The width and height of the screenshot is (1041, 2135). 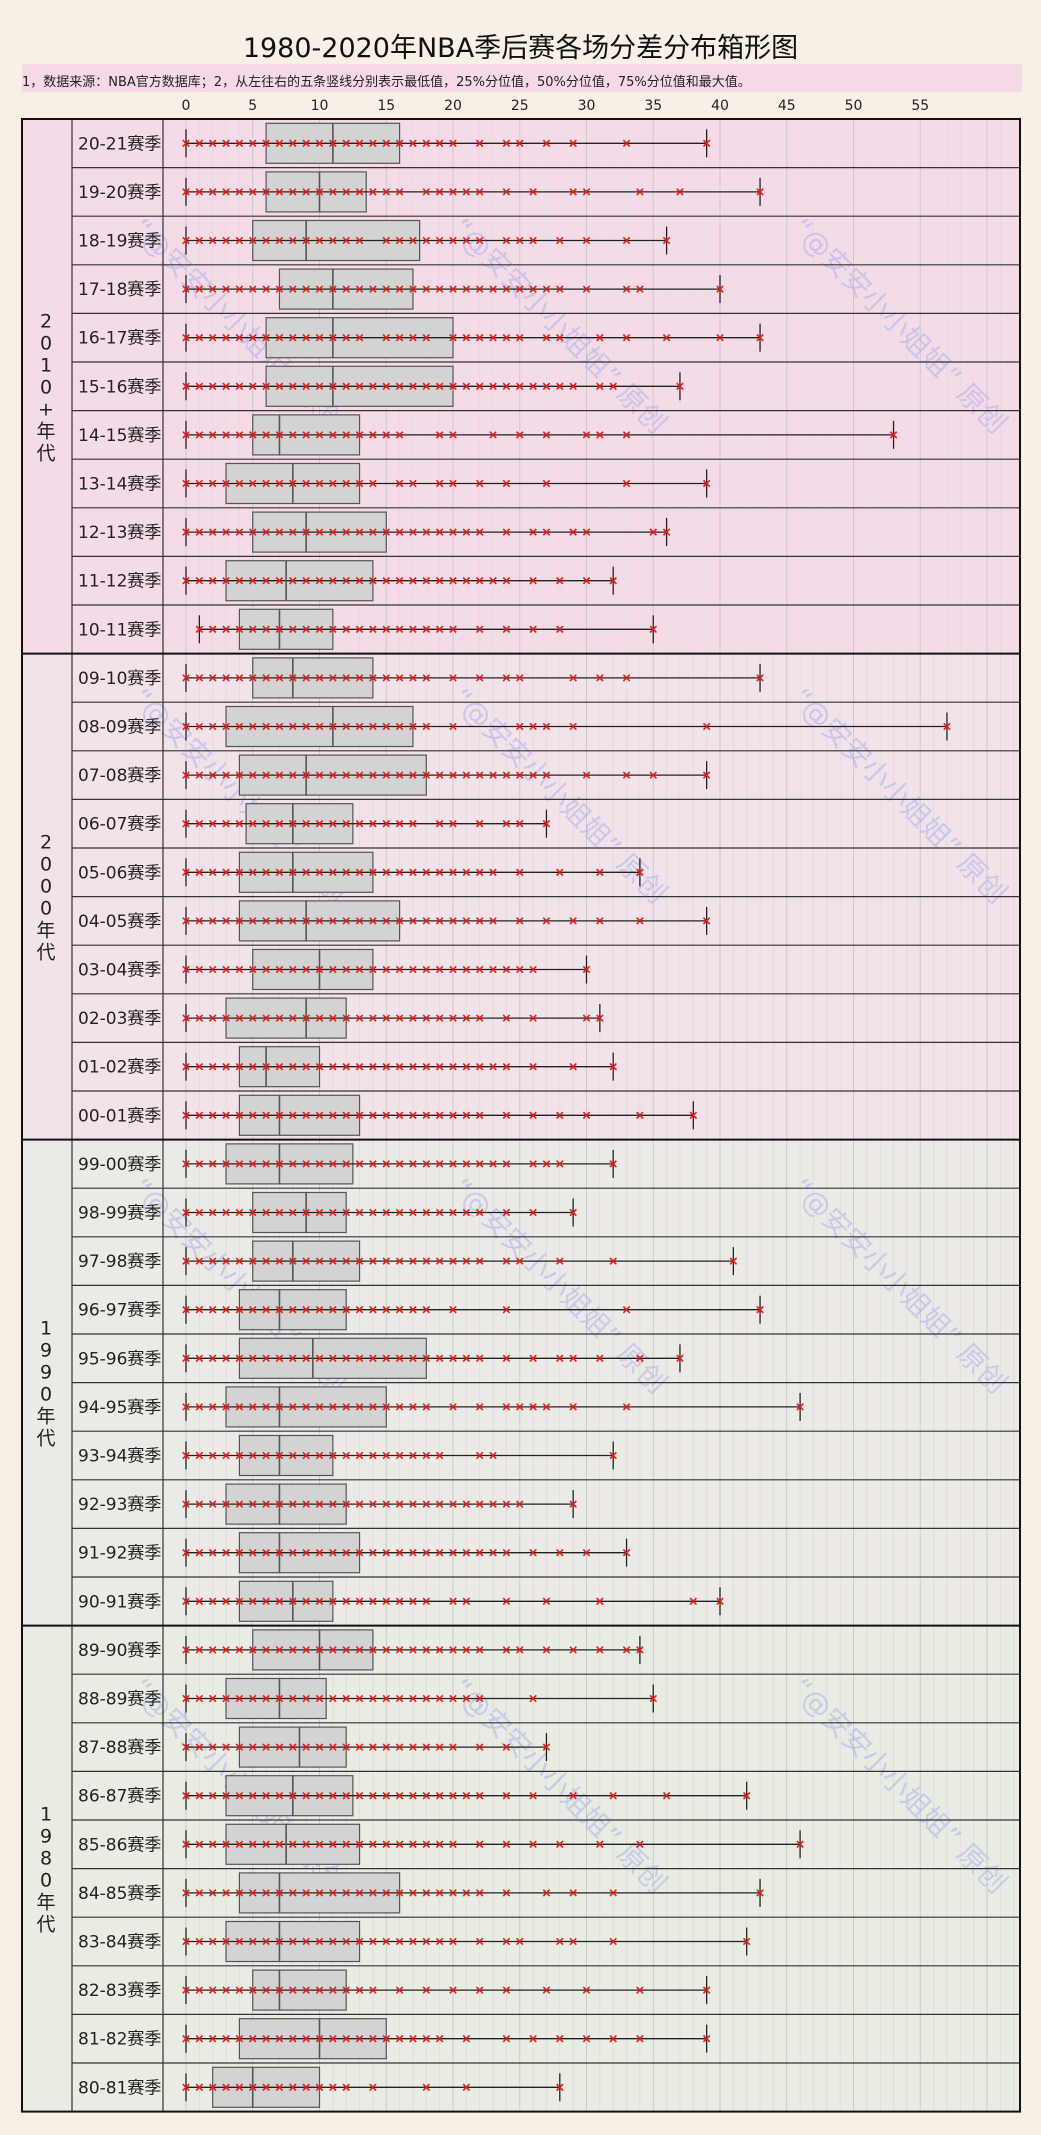 What do you see at coordinates (119, 1504) in the screenshot?
I see `season-label: 92-93赛季` at bounding box center [119, 1504].